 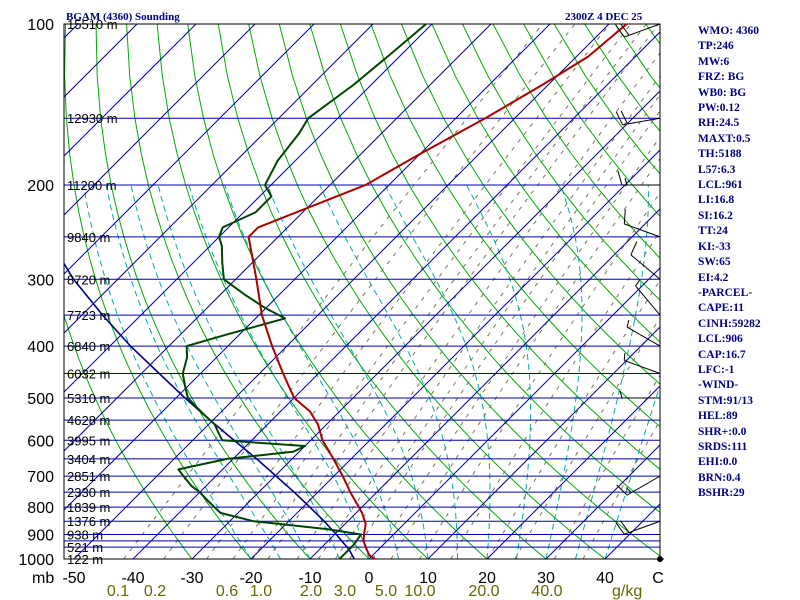 I want to click on index-item: BSHR:29, so click(x=721, y=493).